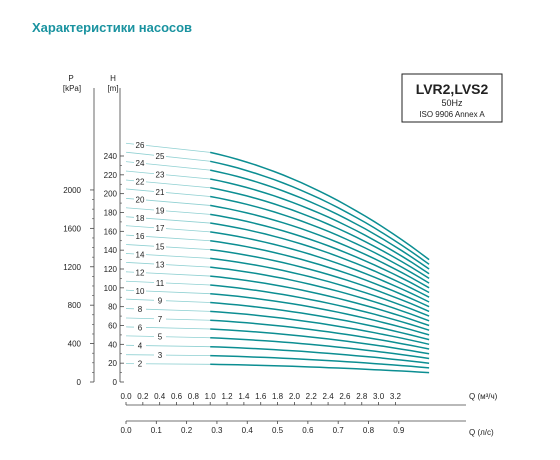 The image size is (560, 460). I want to click on curve-label: 19, so click(160, 210).